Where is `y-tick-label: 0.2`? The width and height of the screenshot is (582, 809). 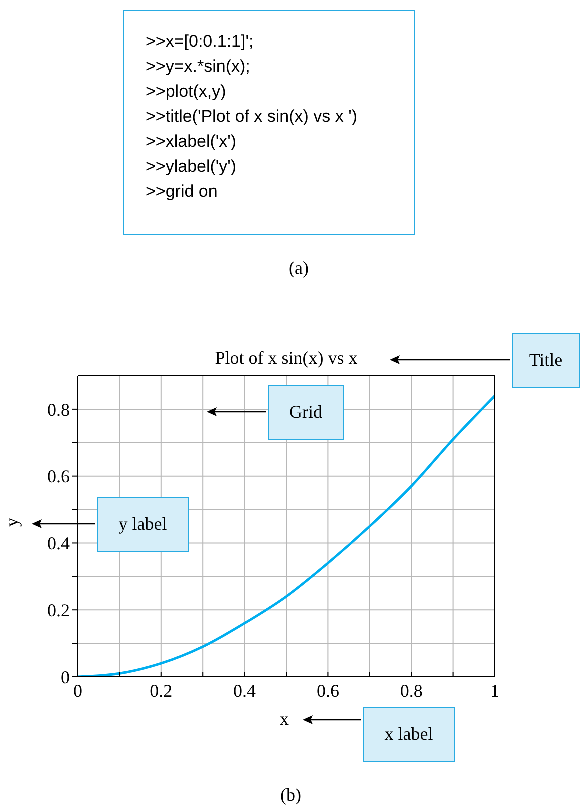
y-tick-label: 0.2 is located at coordinates (59, 610).